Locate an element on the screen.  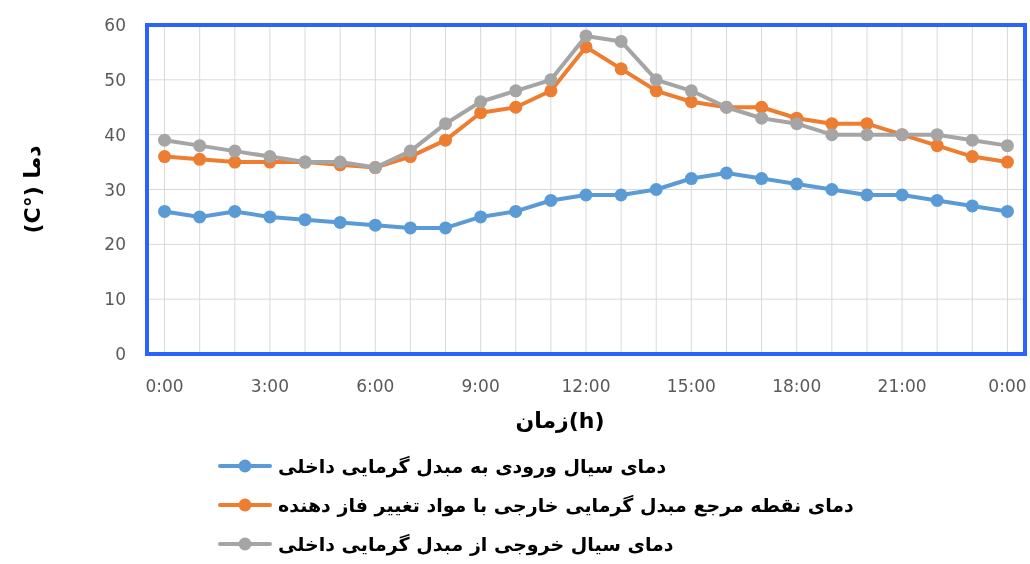
x-tick-label: 15:00 is located at coordinates (691, 386).